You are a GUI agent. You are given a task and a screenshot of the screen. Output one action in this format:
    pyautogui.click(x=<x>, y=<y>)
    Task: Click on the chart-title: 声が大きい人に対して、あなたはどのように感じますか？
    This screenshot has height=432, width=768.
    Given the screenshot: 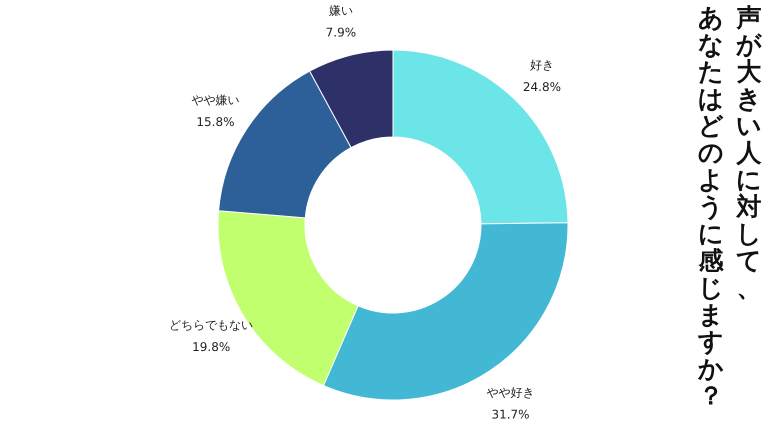 What is the action you would take?
    pyautogui.click(x=730, y=206)
    